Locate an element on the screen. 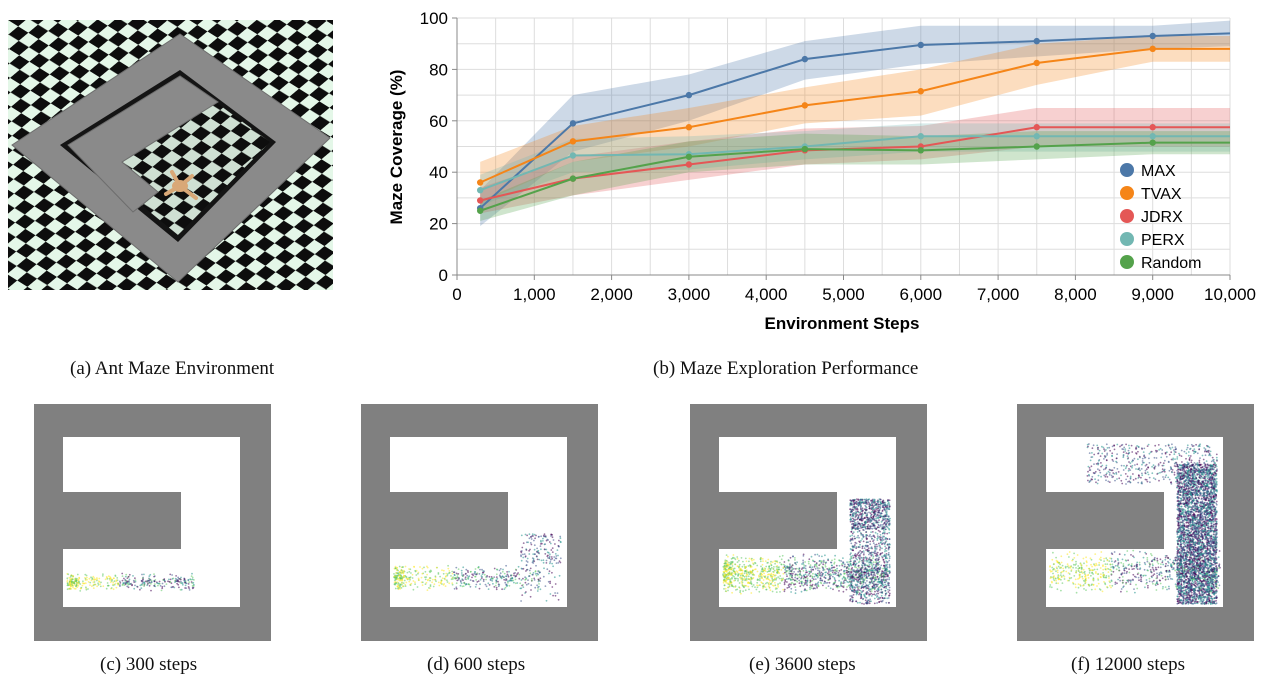  point-tvax is located at coordinates (1152, 49).